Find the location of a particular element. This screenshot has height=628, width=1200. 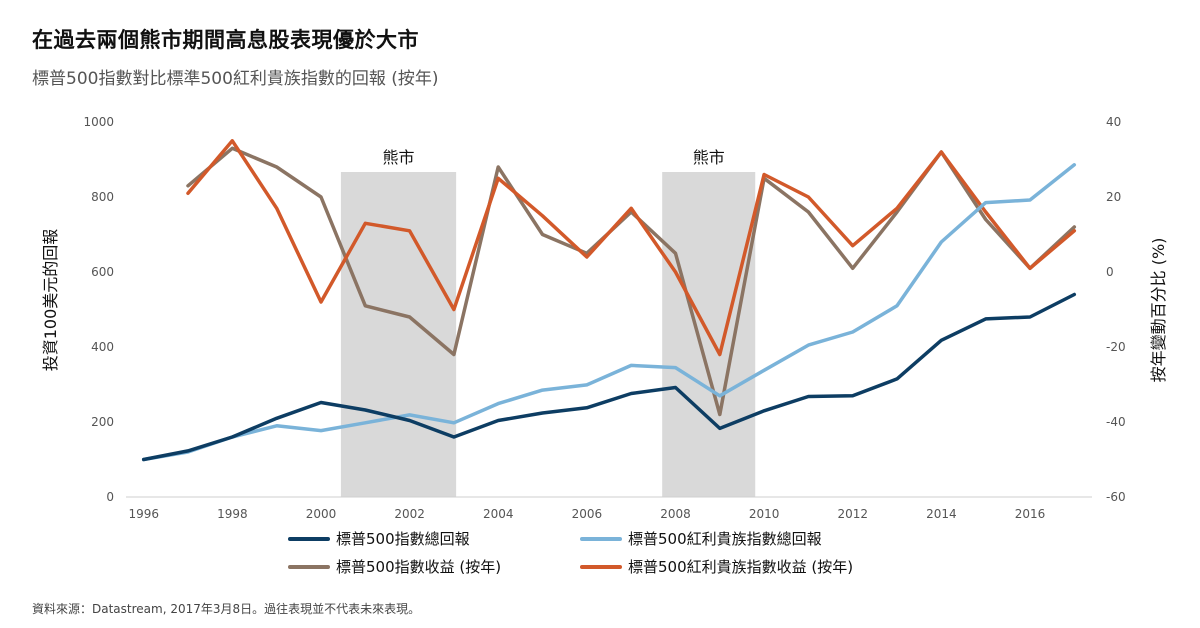

legend-label: 標普500紅利貴族指數總回報 is located at coordinates (725, 539).